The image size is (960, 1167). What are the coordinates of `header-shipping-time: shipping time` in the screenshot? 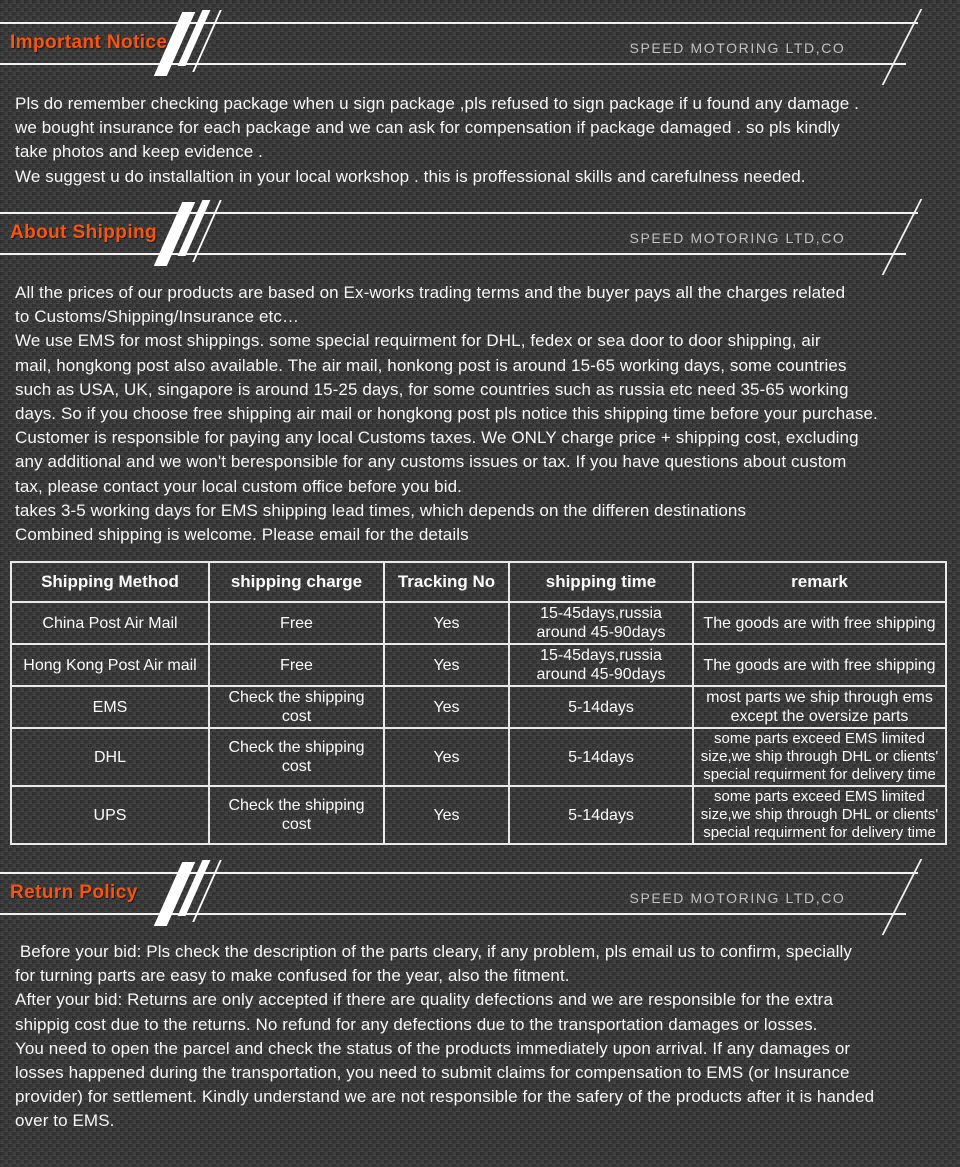 It's located at (601, 582).